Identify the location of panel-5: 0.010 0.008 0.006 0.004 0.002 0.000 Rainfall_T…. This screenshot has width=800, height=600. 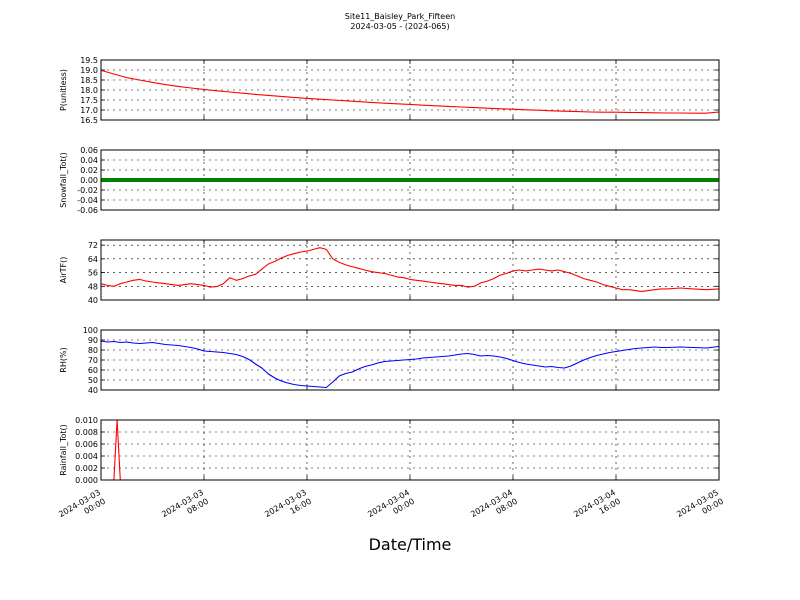
(389, 450).